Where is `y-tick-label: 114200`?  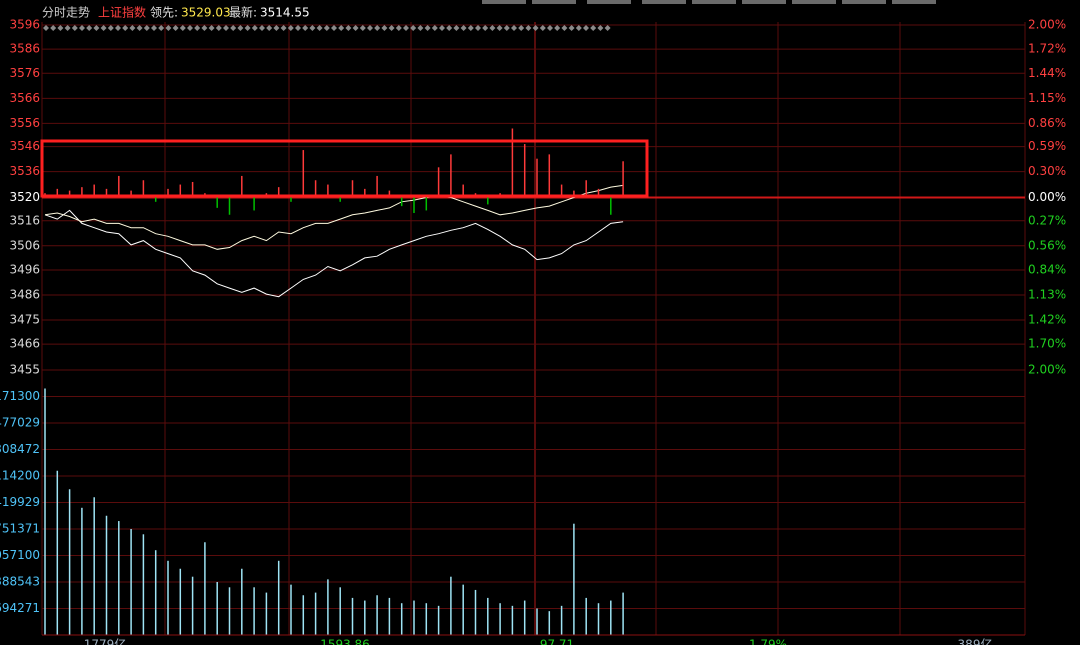
y-tick-label: 114200 is located at coordinates (20, 476).